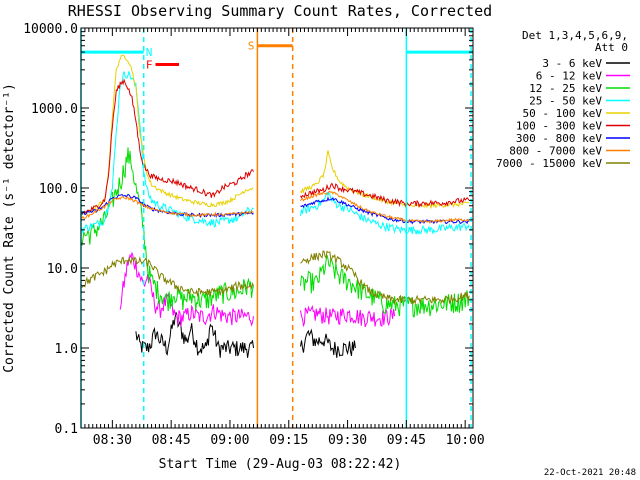 The image size is (640, 480). What do you see at coordinates (465, 440) in the screenshot?
I see `x-tick-label: 10:00` at bounding box center [465, 440].